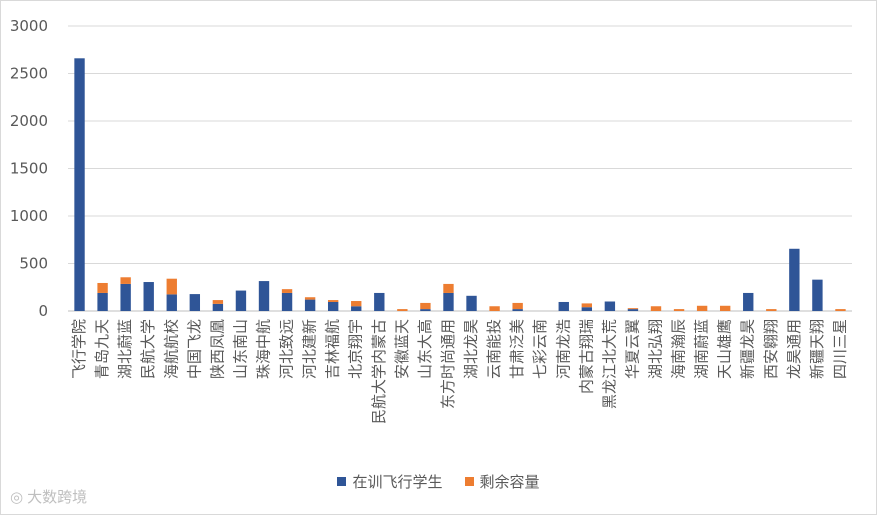 The image size is (877, 515). Describe the element at coordinates (794, 349) in the screenshot. I see `x-tick-label: 龙昊通用` at that location.